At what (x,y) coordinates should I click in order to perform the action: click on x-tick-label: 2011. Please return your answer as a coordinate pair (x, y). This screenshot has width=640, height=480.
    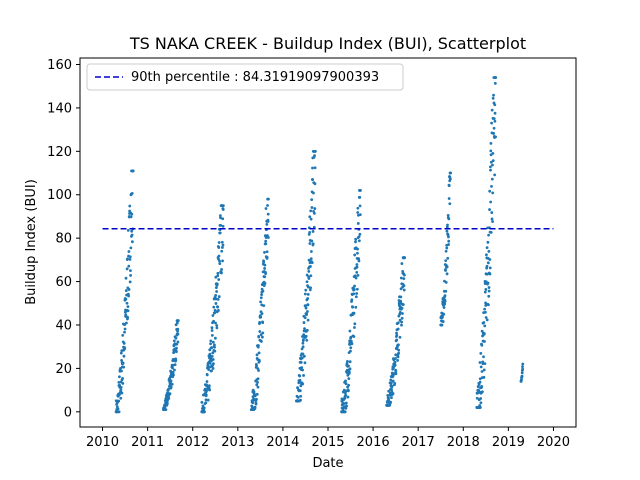
    Looking at the image, I should click on (147, 442).